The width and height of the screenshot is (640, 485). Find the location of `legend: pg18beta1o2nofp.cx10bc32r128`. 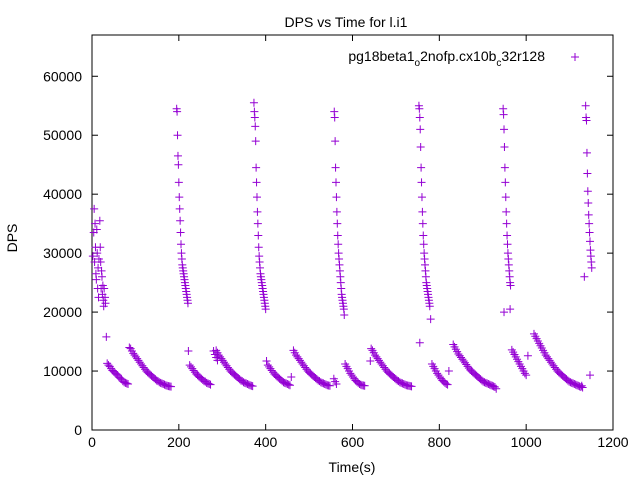

legend: pg18beta1o2nofp.cx10bc32r128 is located at coordinates (463, 58).